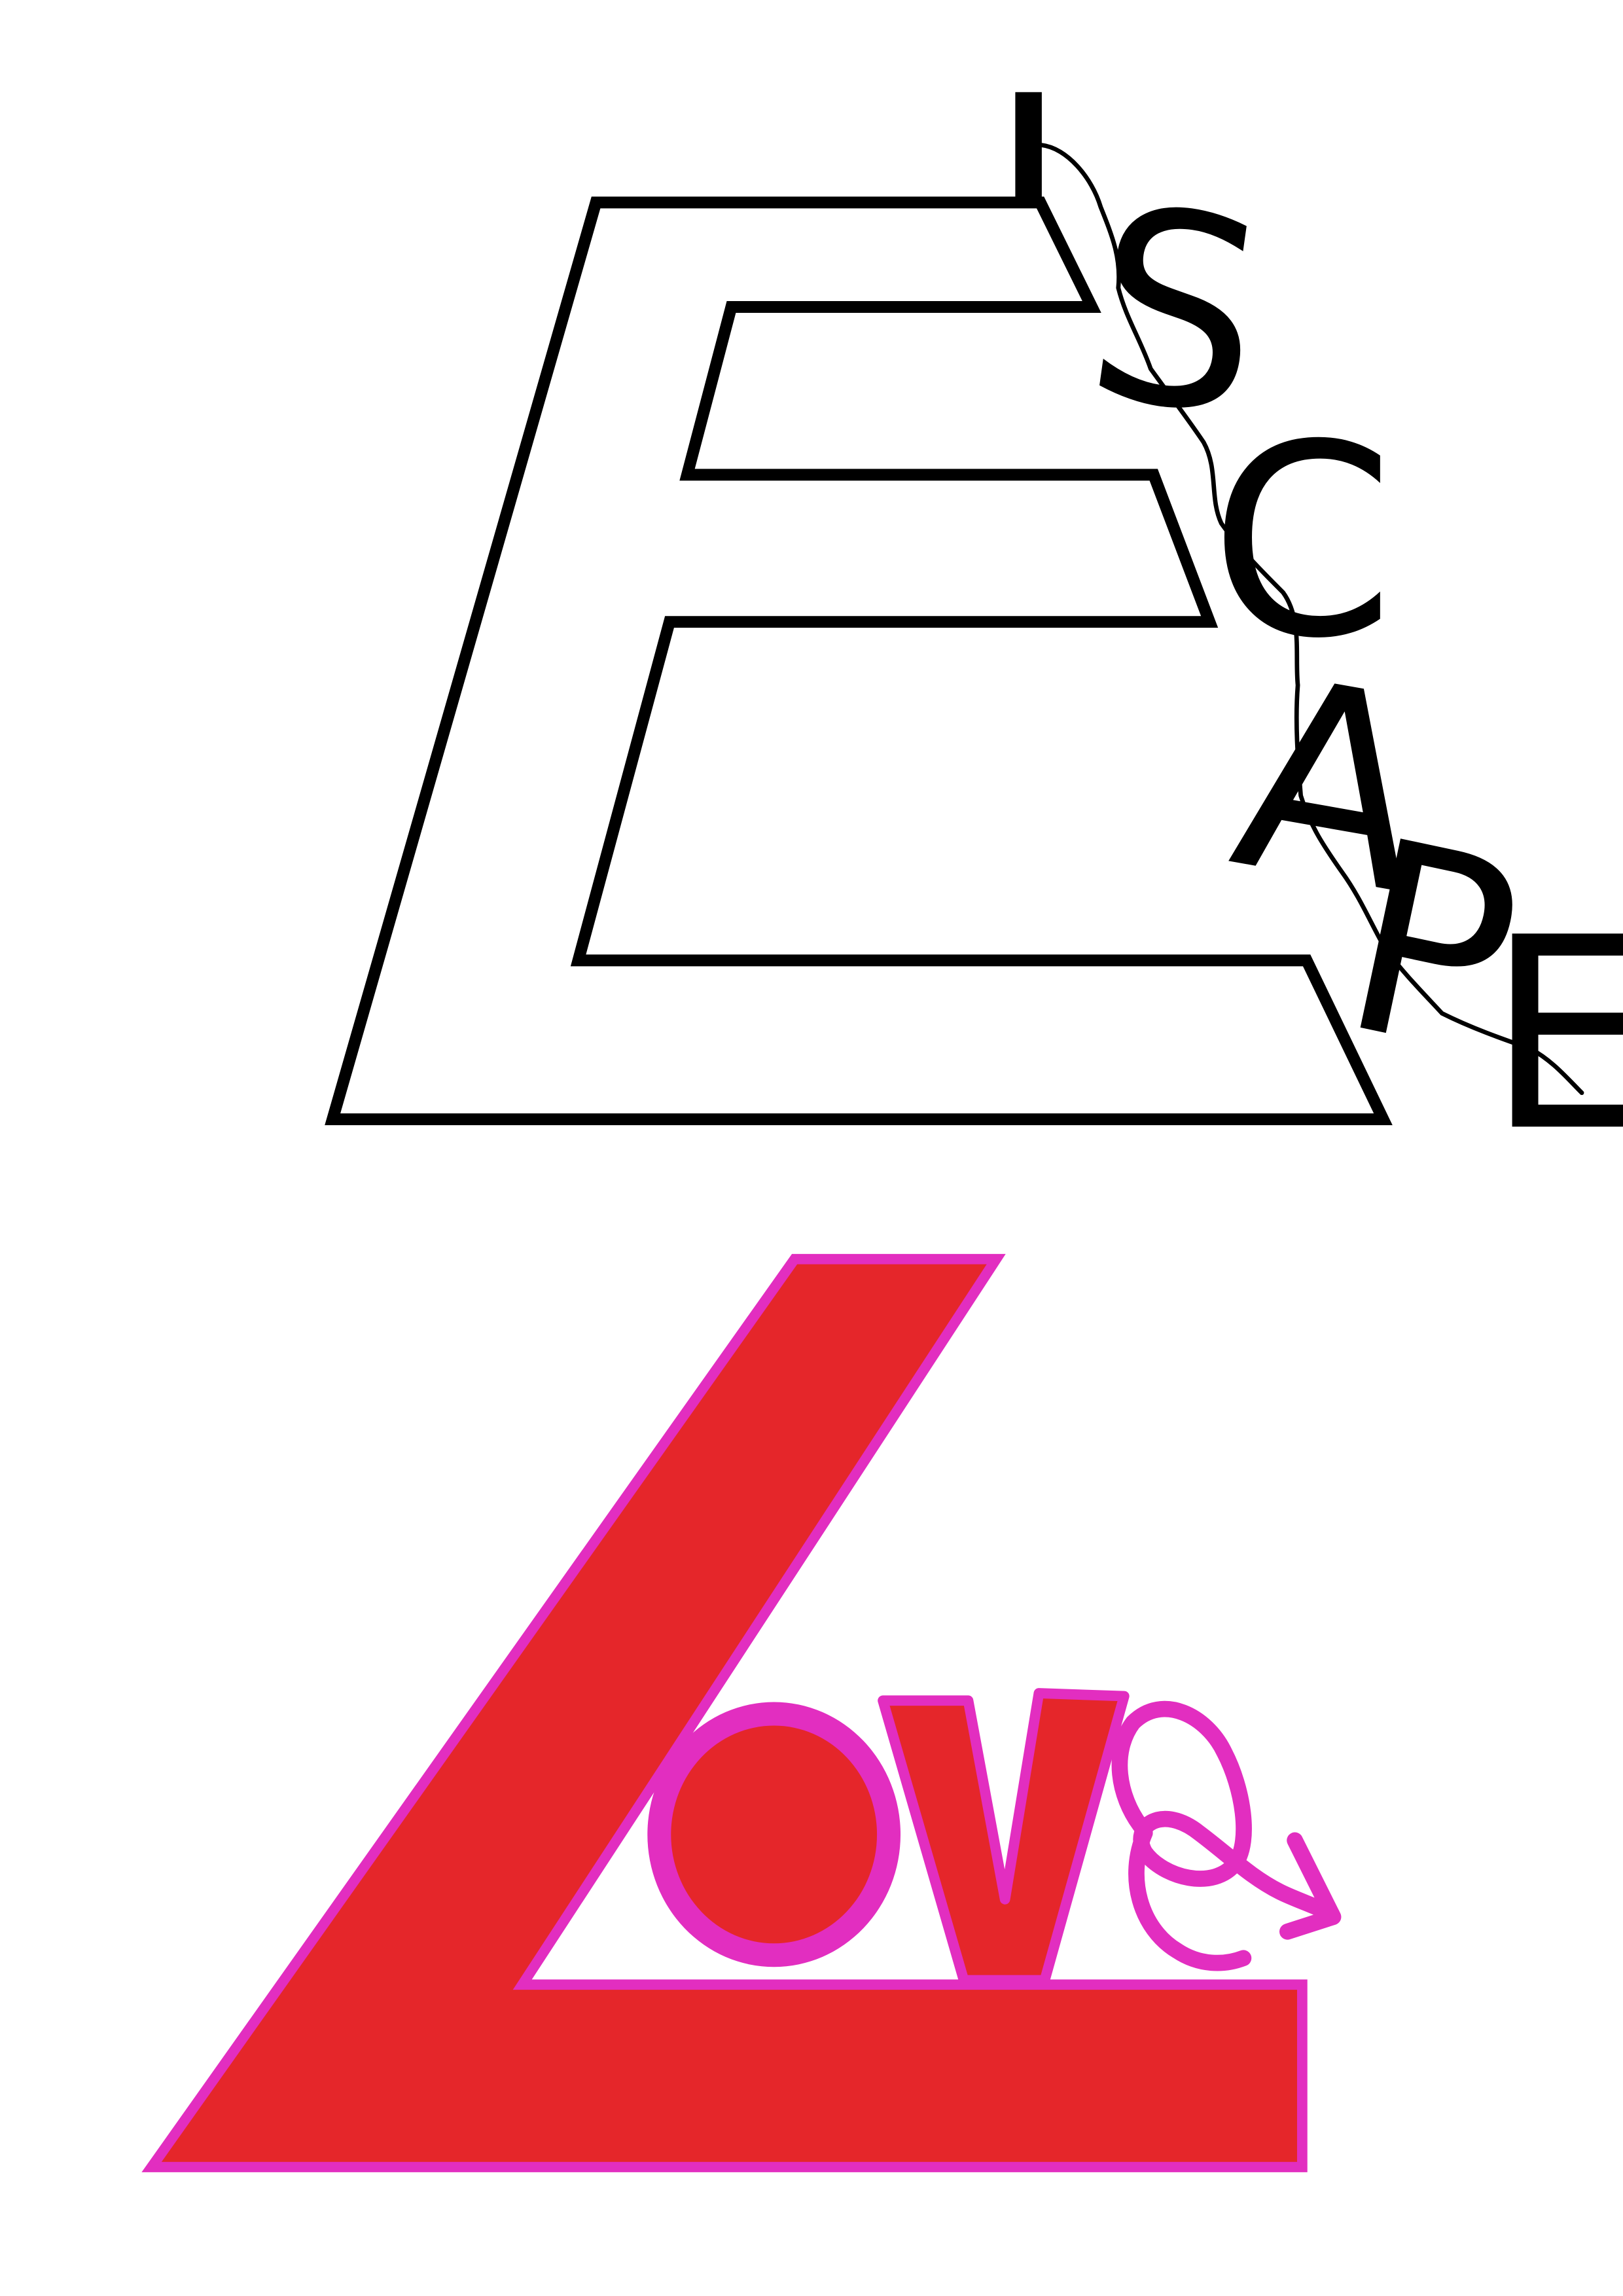  What do you see at coordinates (1302, 542) in the screenshot?
I see `escape-letter-c: C` at bounding box center [1302, 542].